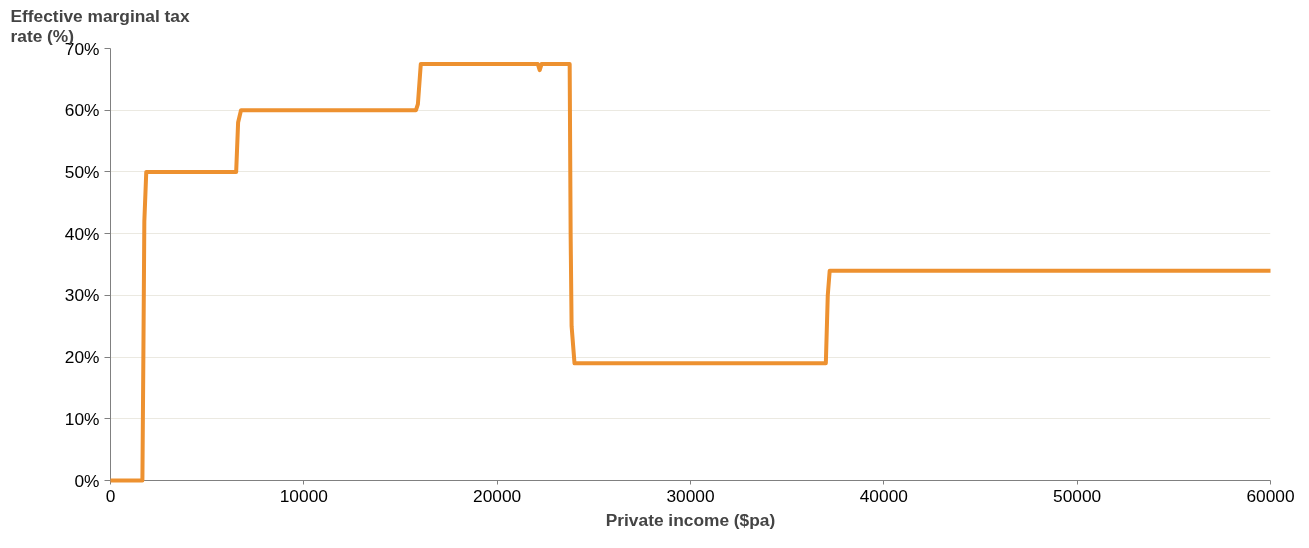 This screenshot has width=1309, height=548. What do you see at coordinates (303, 495) in the screenshot?
I see `x-tick-label: 10000` at bounding box center [303, 495].